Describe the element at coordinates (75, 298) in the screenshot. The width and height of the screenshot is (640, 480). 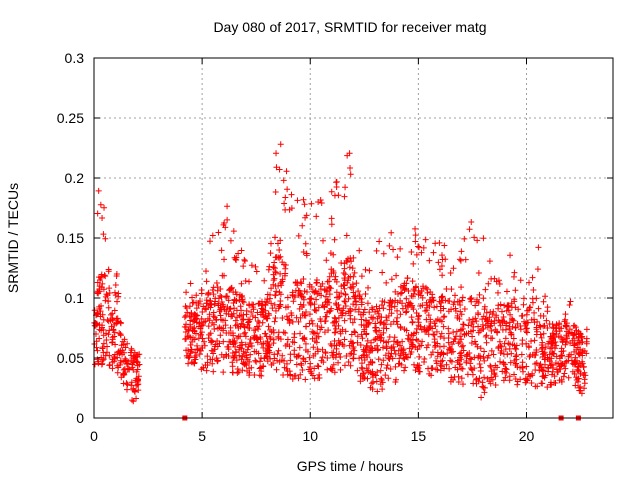
I see `y-tick-label: 0.1` at that location.